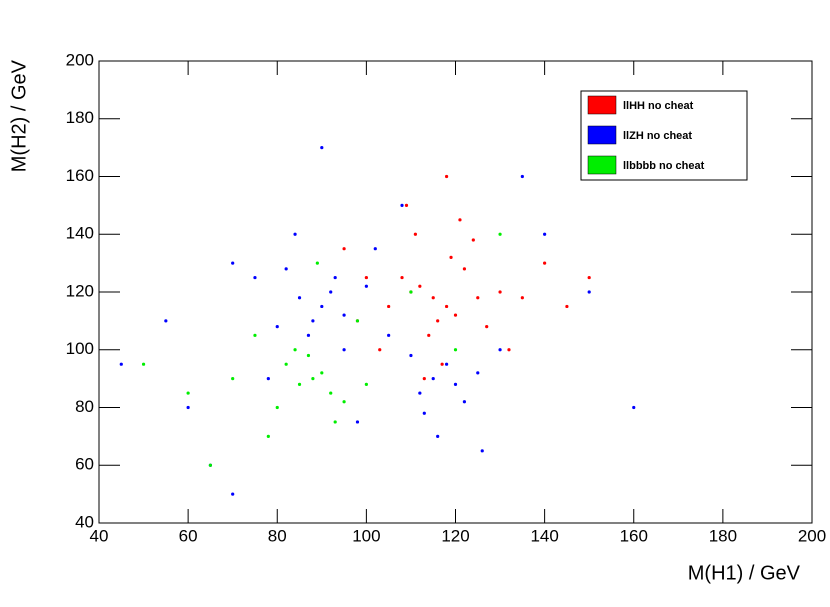 The image size is (830, 607). I want to click on x-tick-label: 60, so click(188, 535).